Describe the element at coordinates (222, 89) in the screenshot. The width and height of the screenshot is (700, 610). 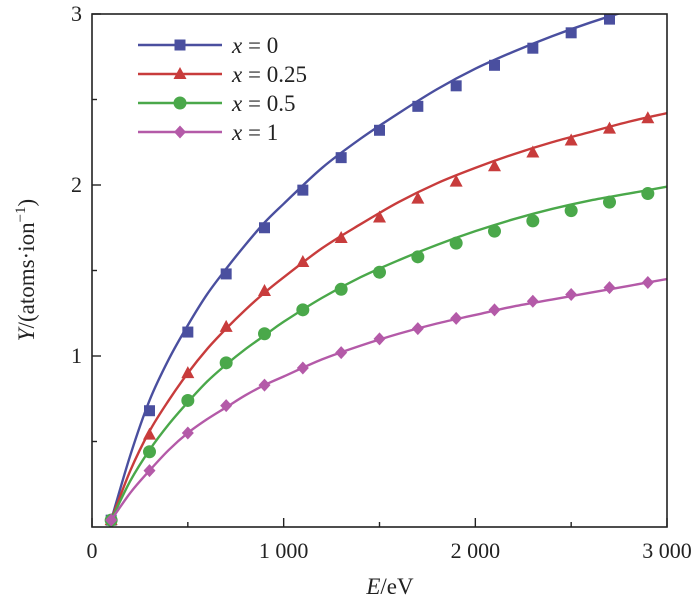
I see `legend: x = 0 x = 0.25 x = 0.5 x = 1` at that location.